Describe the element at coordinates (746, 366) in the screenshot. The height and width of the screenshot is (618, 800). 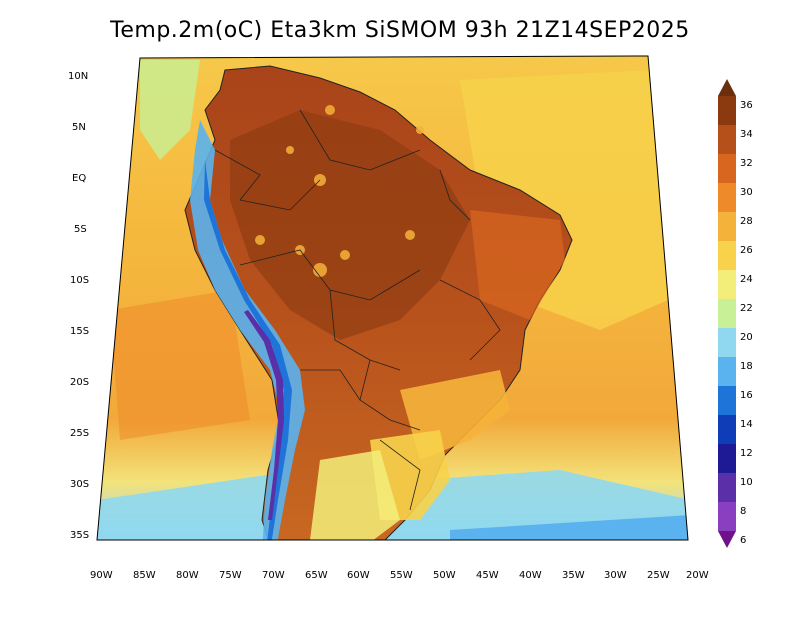
I see `colorbar-label: 18` at that location.